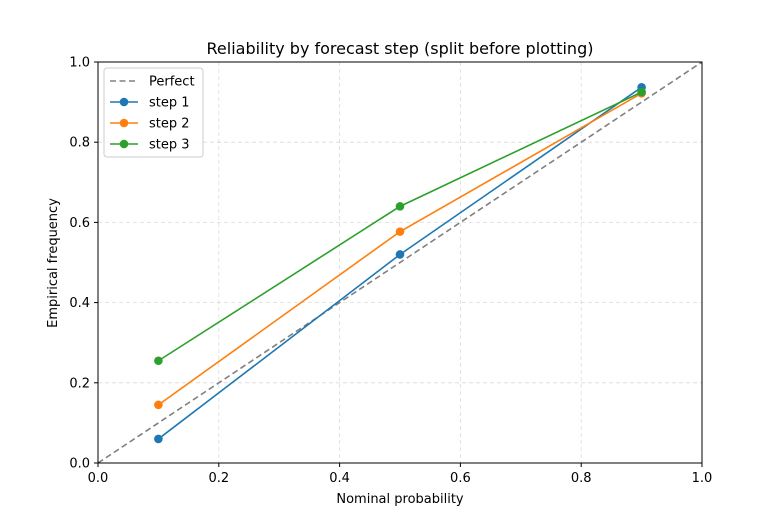 This screenshot has height=520, width=780. I want to click on y-tick-label: 1.0, so click(79, 63).